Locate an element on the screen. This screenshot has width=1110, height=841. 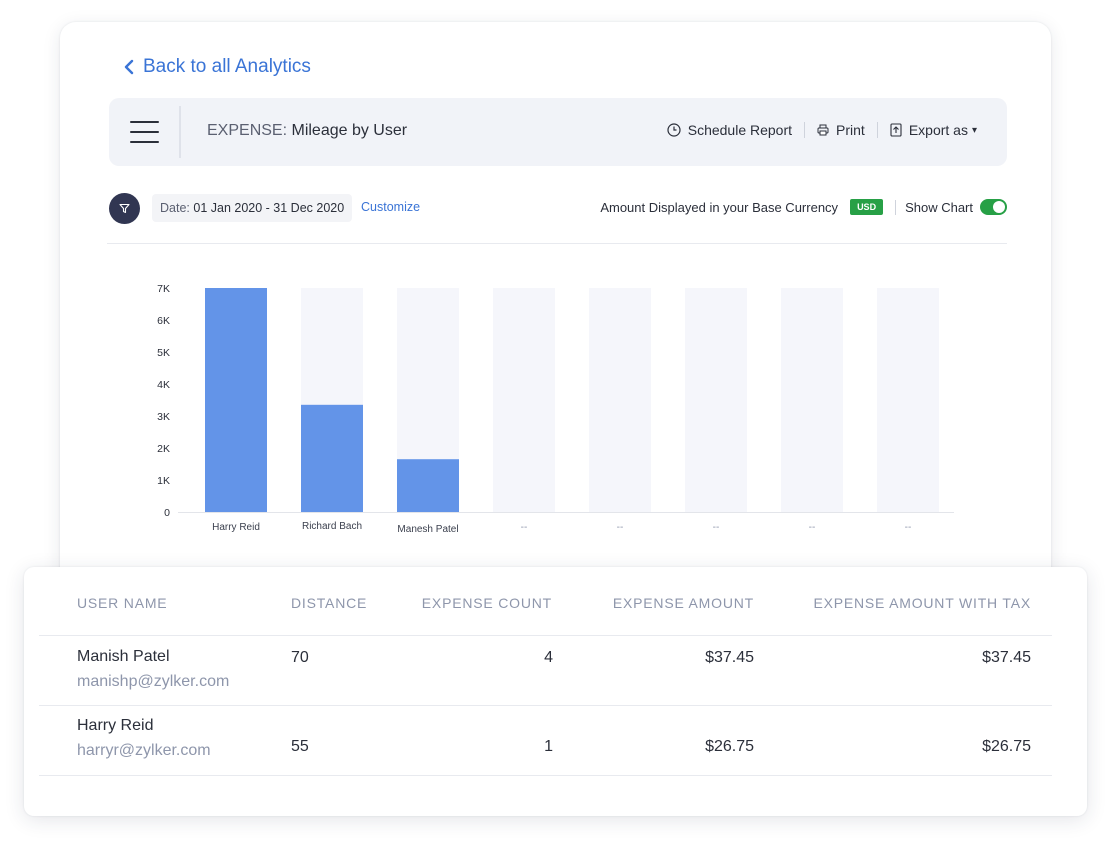
currency-note: Amount Displayed in your Base Currency is located at coordinates (719, 207).